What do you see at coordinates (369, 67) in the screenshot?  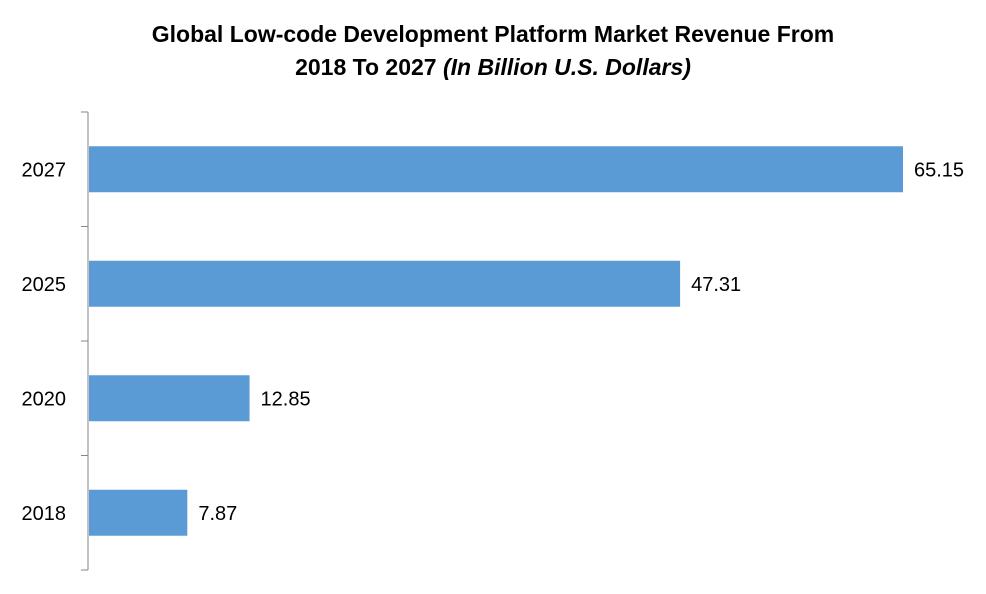 I see `chart-title-line2-text: 2018 To 2027` at bounding box center [369, 67].